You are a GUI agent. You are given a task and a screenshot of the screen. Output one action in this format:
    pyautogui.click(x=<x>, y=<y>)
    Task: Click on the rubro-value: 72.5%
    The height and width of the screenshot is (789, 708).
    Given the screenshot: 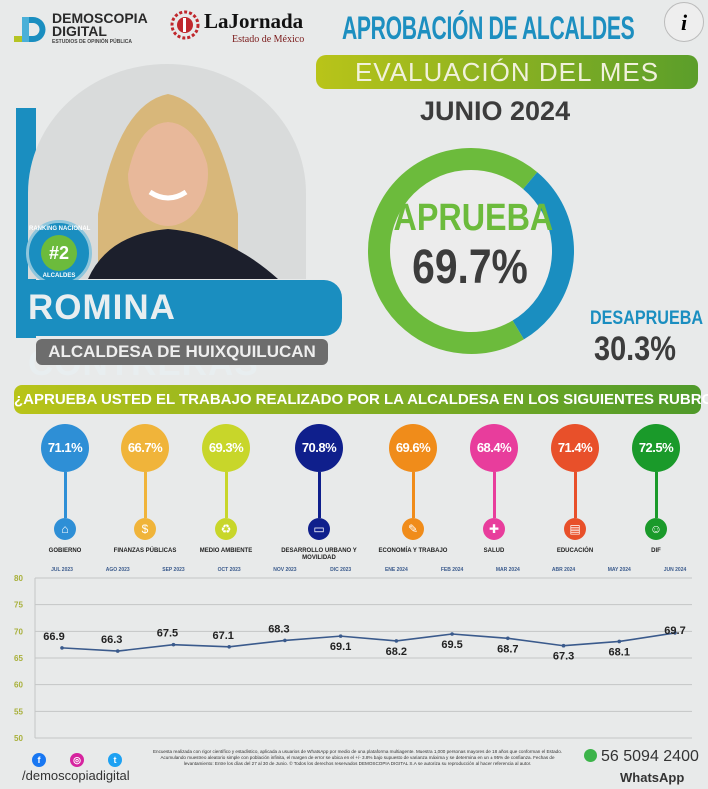 What is the action you would take?
    pyautogui.click(x=656, y=448)
    